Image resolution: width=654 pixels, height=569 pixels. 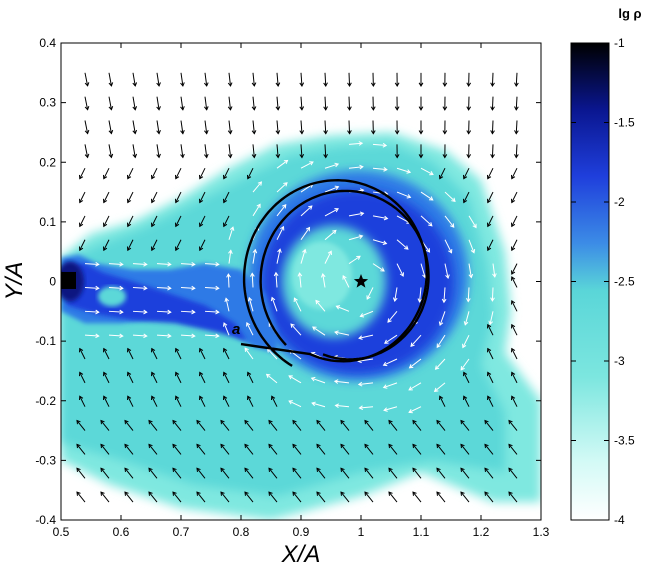 What do you see at coordinates (619, 520) in the screenshot?
I see `colorbar-tick-label: -4` at bounding box center [619, 520].